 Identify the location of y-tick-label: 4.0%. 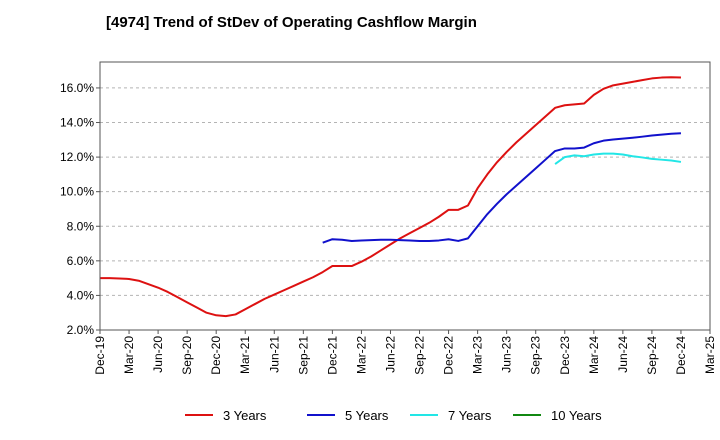
(81, 295).